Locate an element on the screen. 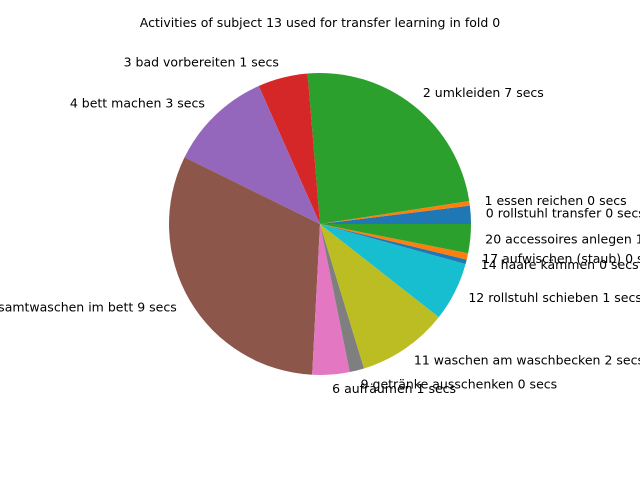 The height and width of the screenshot is (480, 640). pie-slice-label: 5 gesamtwaschen im bett 9 secs is located at coordinates (88, 307).